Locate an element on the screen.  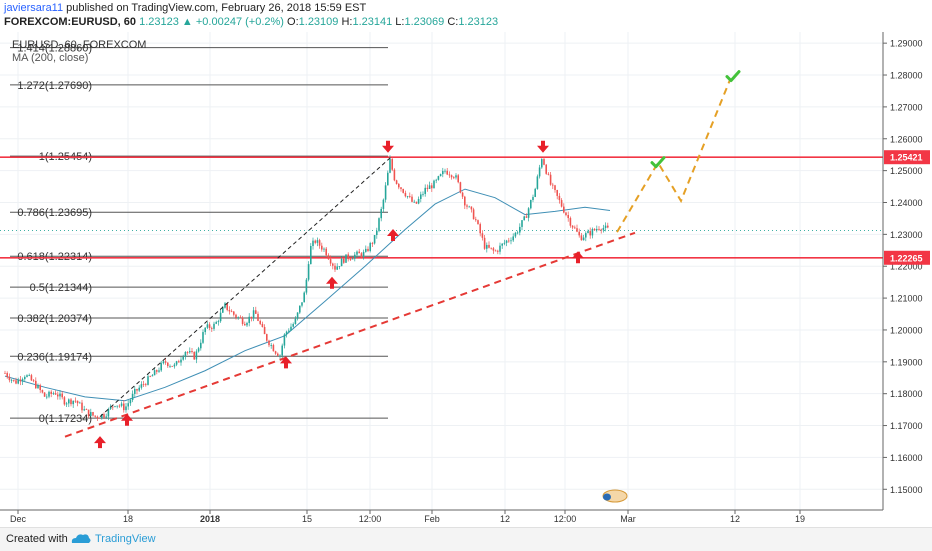
low-value: 1.23069 is located at coordinates (424, 22).